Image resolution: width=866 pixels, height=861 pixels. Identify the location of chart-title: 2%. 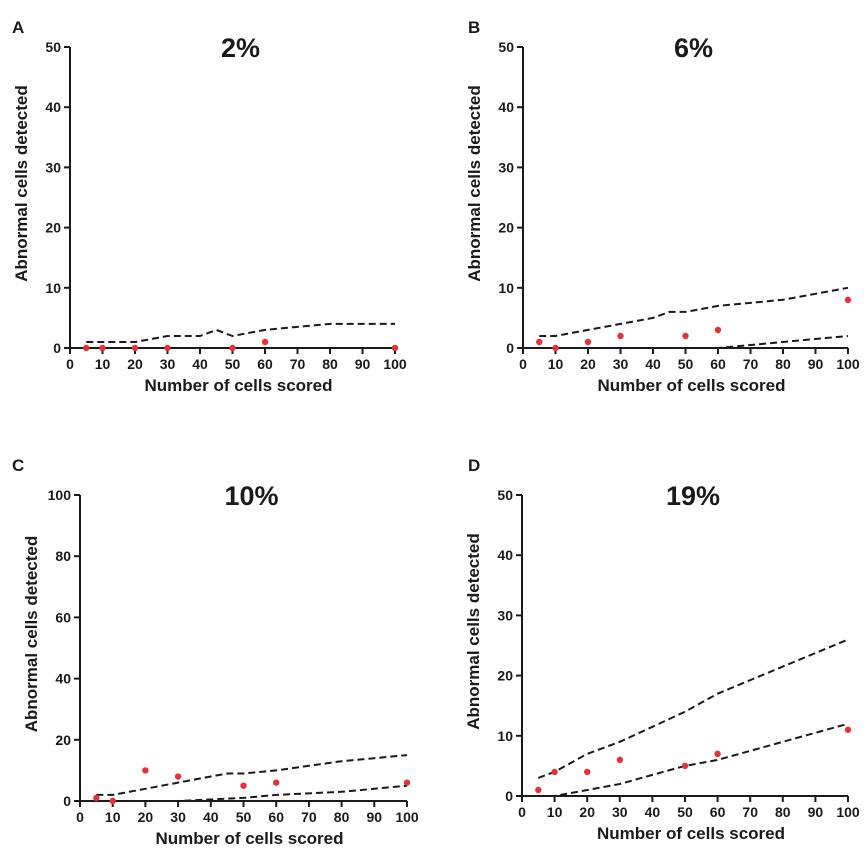
(240, 48).